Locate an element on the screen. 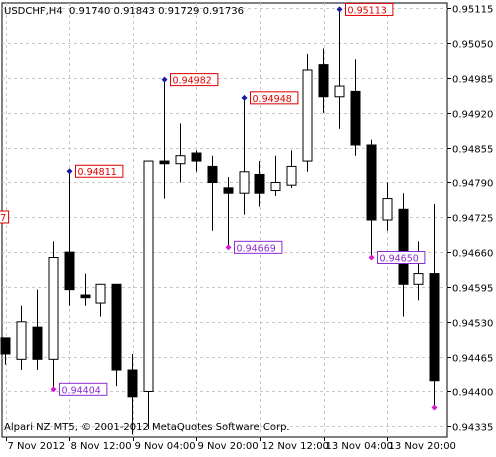  y-tick-label: 0.94855 is located at coordinates (472, 150).